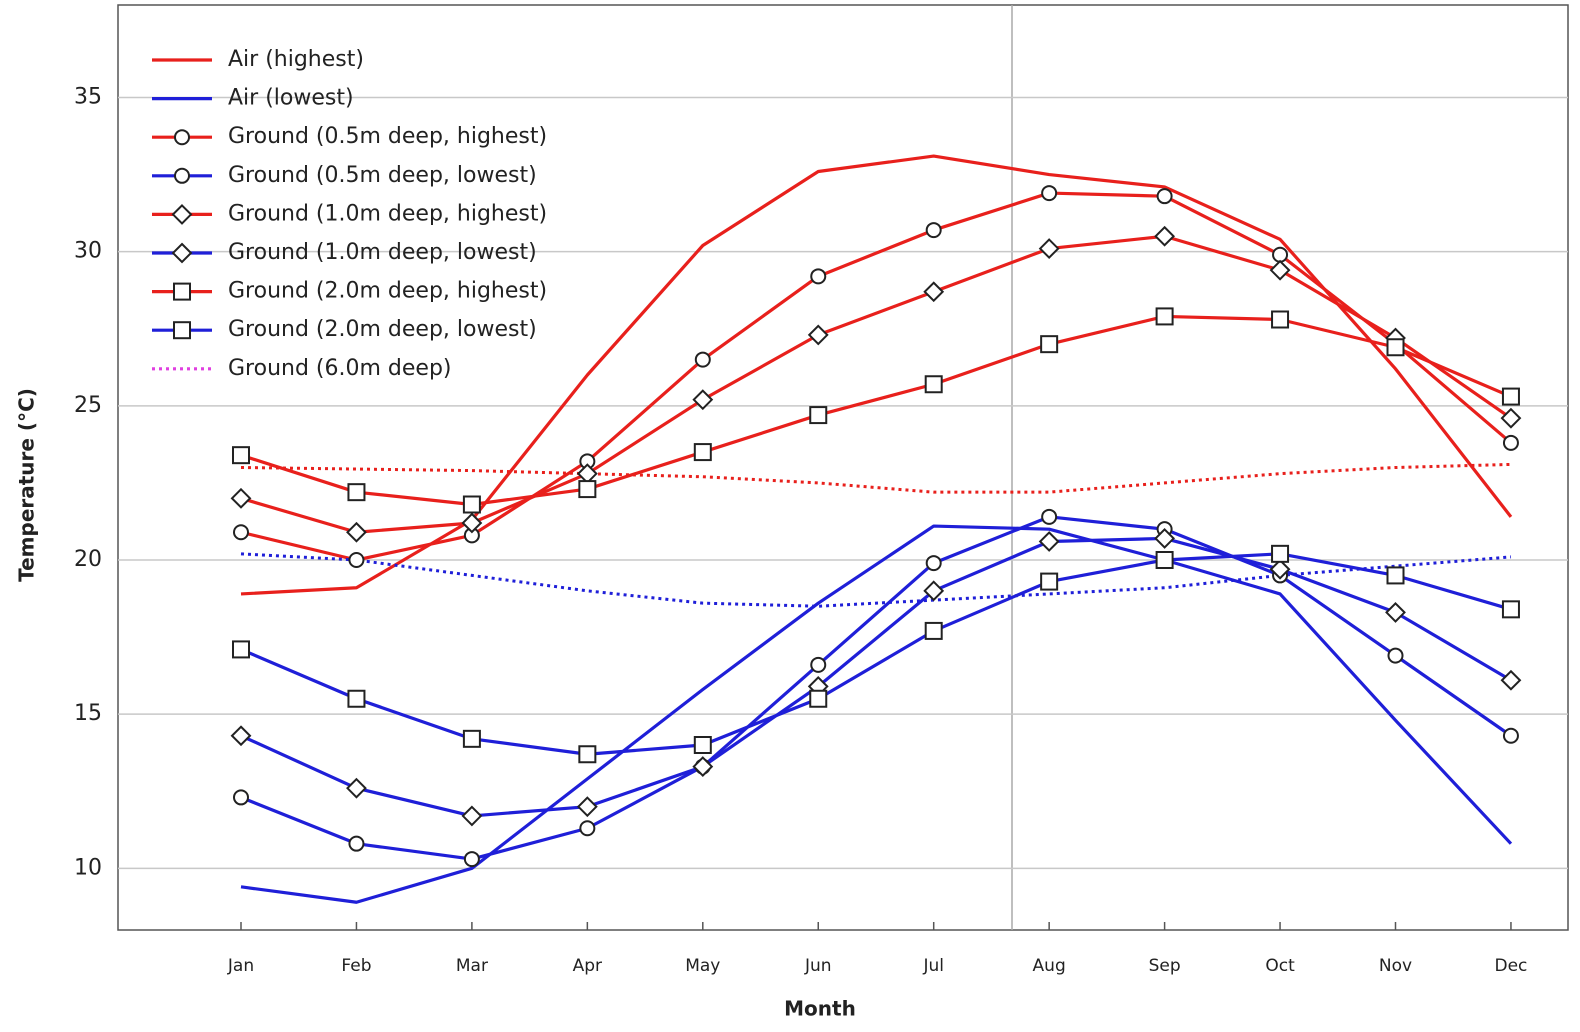 The image size is (1580, 1032). What do you see at coordinates (702, 966) in the screenshot?
I see `x-tick-label: May` at bounding box center [702, 966].